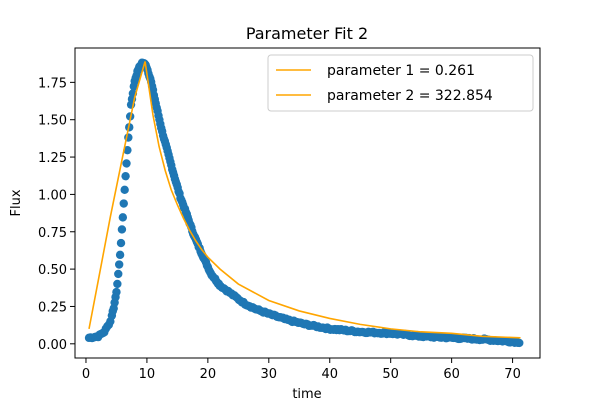  Describe the element at coordinates (56, 214) in the screenshot. I see `y-axis: 0.00 0.25 0.50 0.75 1.00 1.25 1.50 1.75` at that location.